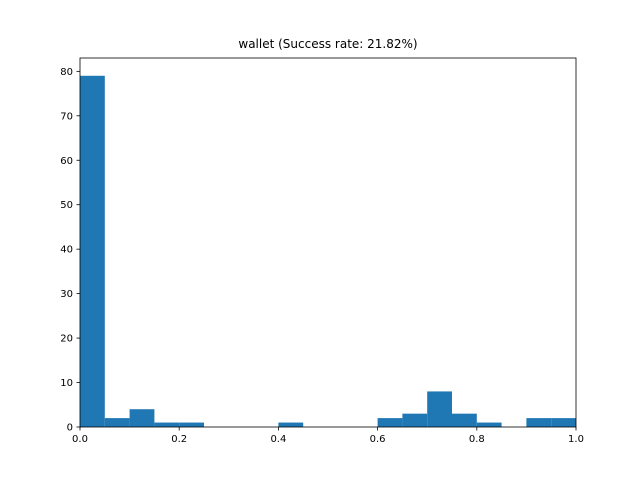  I want to click on x-tick-label-2: 0.4, so click(278, 439).